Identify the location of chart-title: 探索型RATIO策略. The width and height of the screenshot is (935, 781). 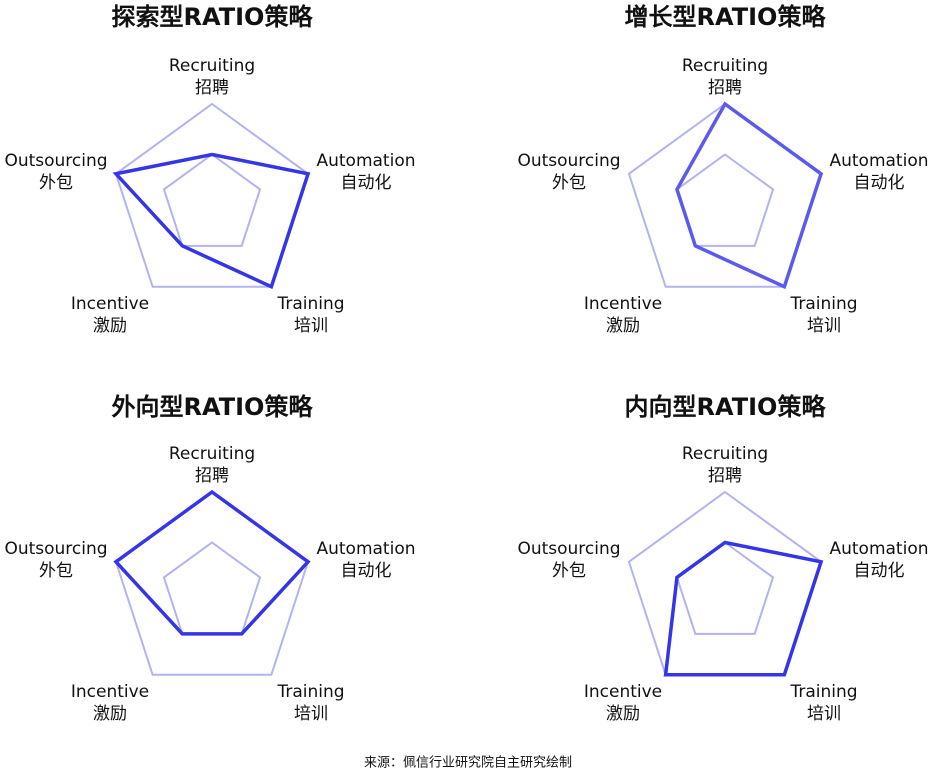
(213, 17).